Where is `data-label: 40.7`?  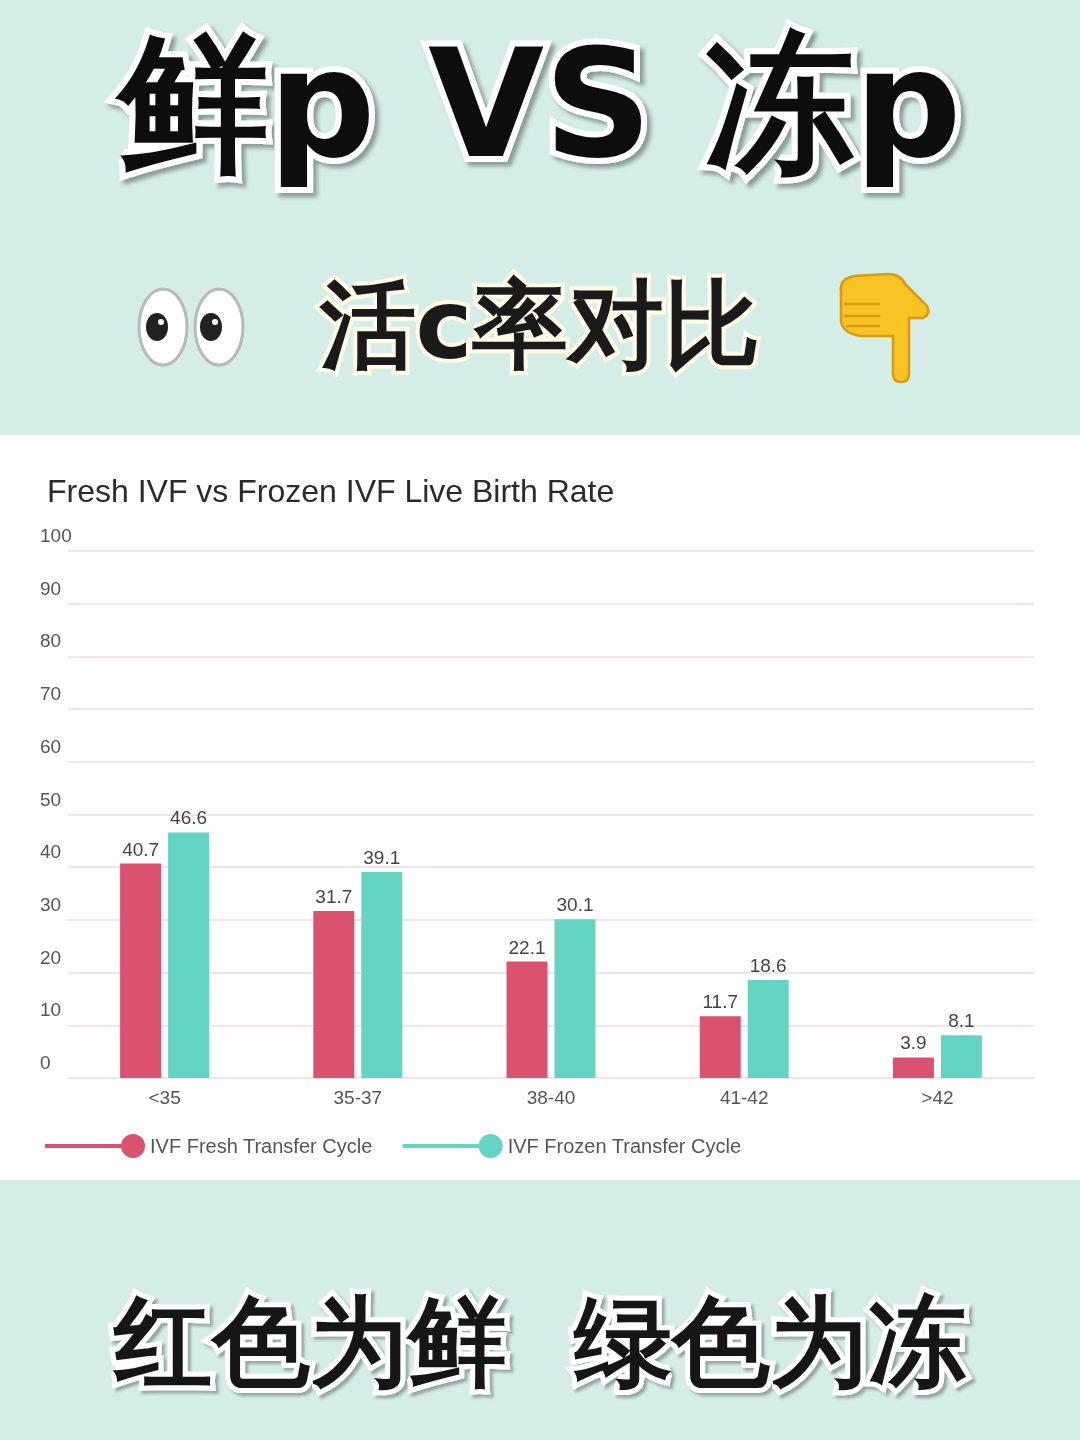 data-label: 40.7 is located at coordinates (141, 849).